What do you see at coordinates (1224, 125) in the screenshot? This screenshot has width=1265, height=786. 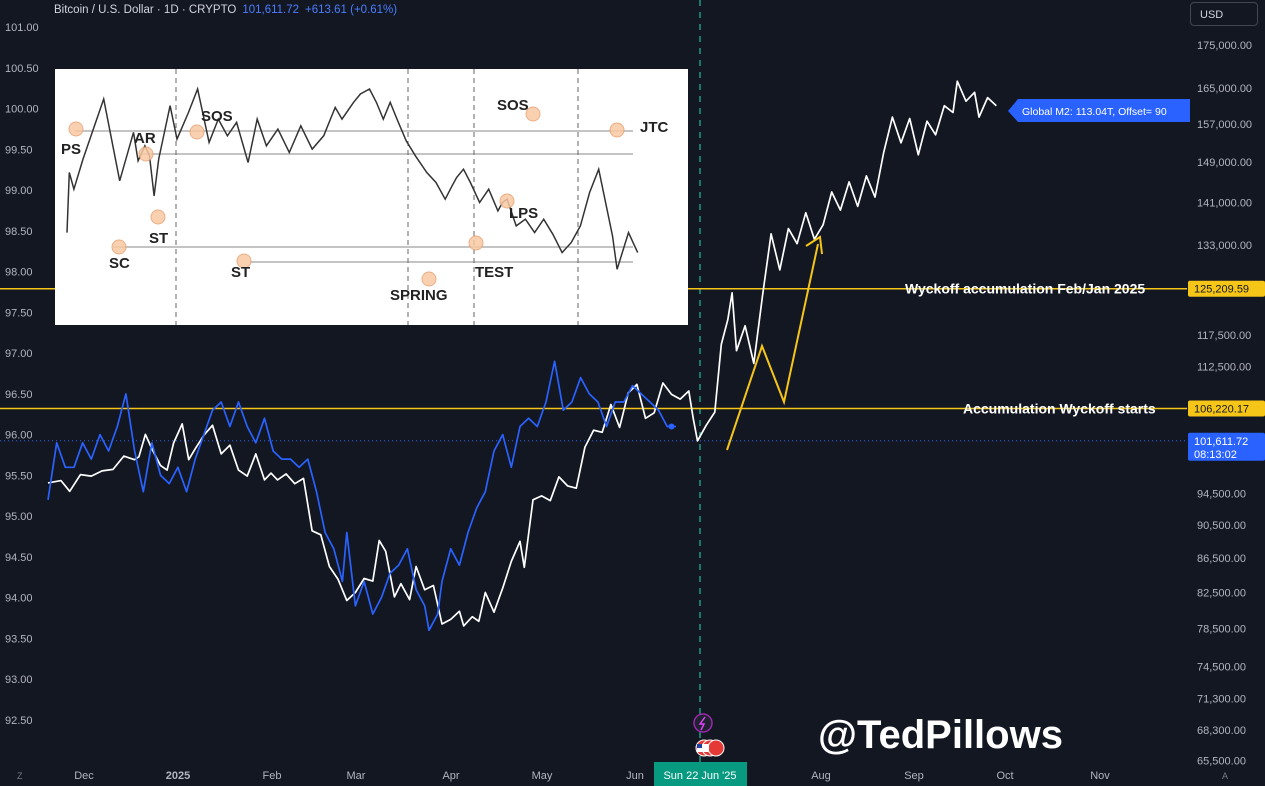 I see `right-axis-tick-label: 157,000.00` at bounding box center [1224, 125].